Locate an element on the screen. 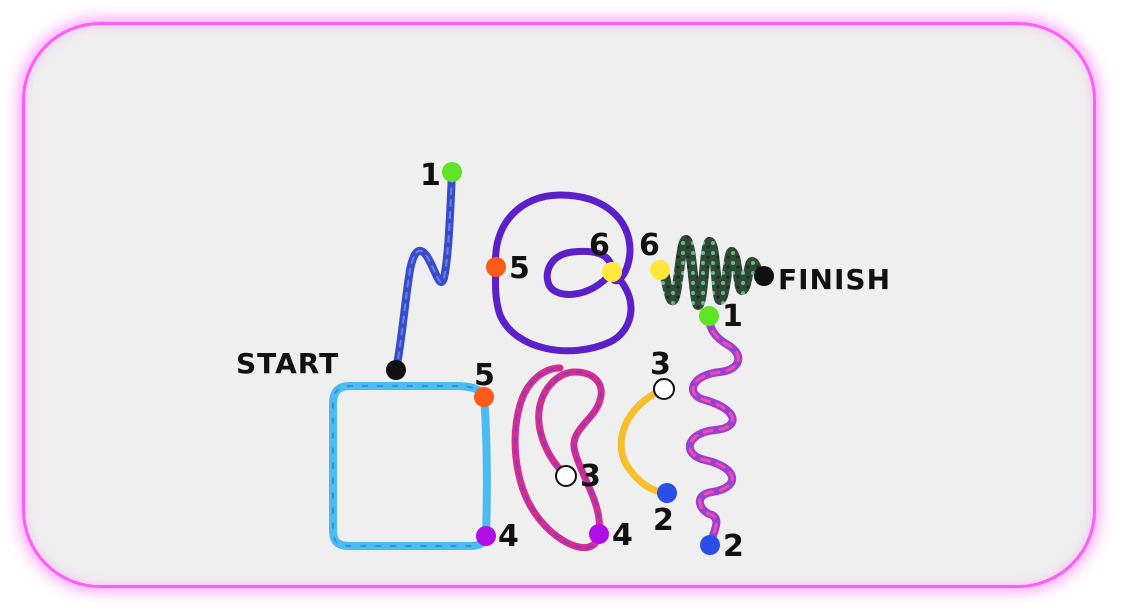  green-dot-1-right is located at coordinates (709, 316).